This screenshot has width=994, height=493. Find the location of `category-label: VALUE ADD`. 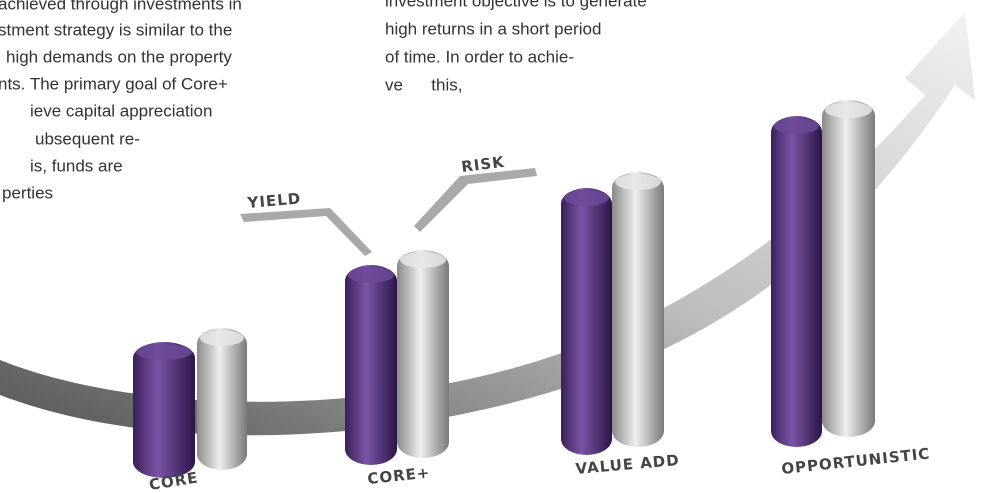

category-label: VALUE ADD is located at coordinates (628, 464).